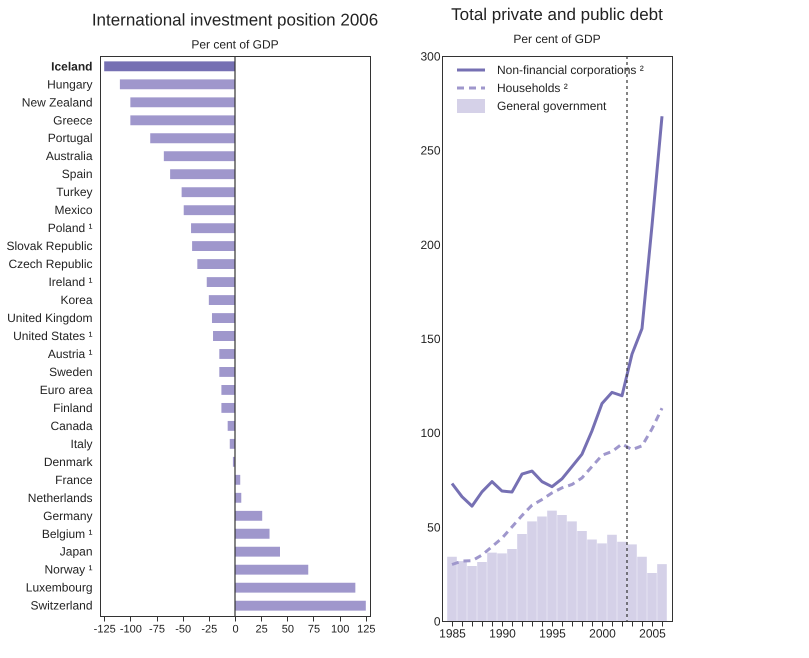 This screenshot has height=658, width=809. Describe the element at coordinates (288, 630) in the screenshot. I see `x-tick-label: 50` at that location.